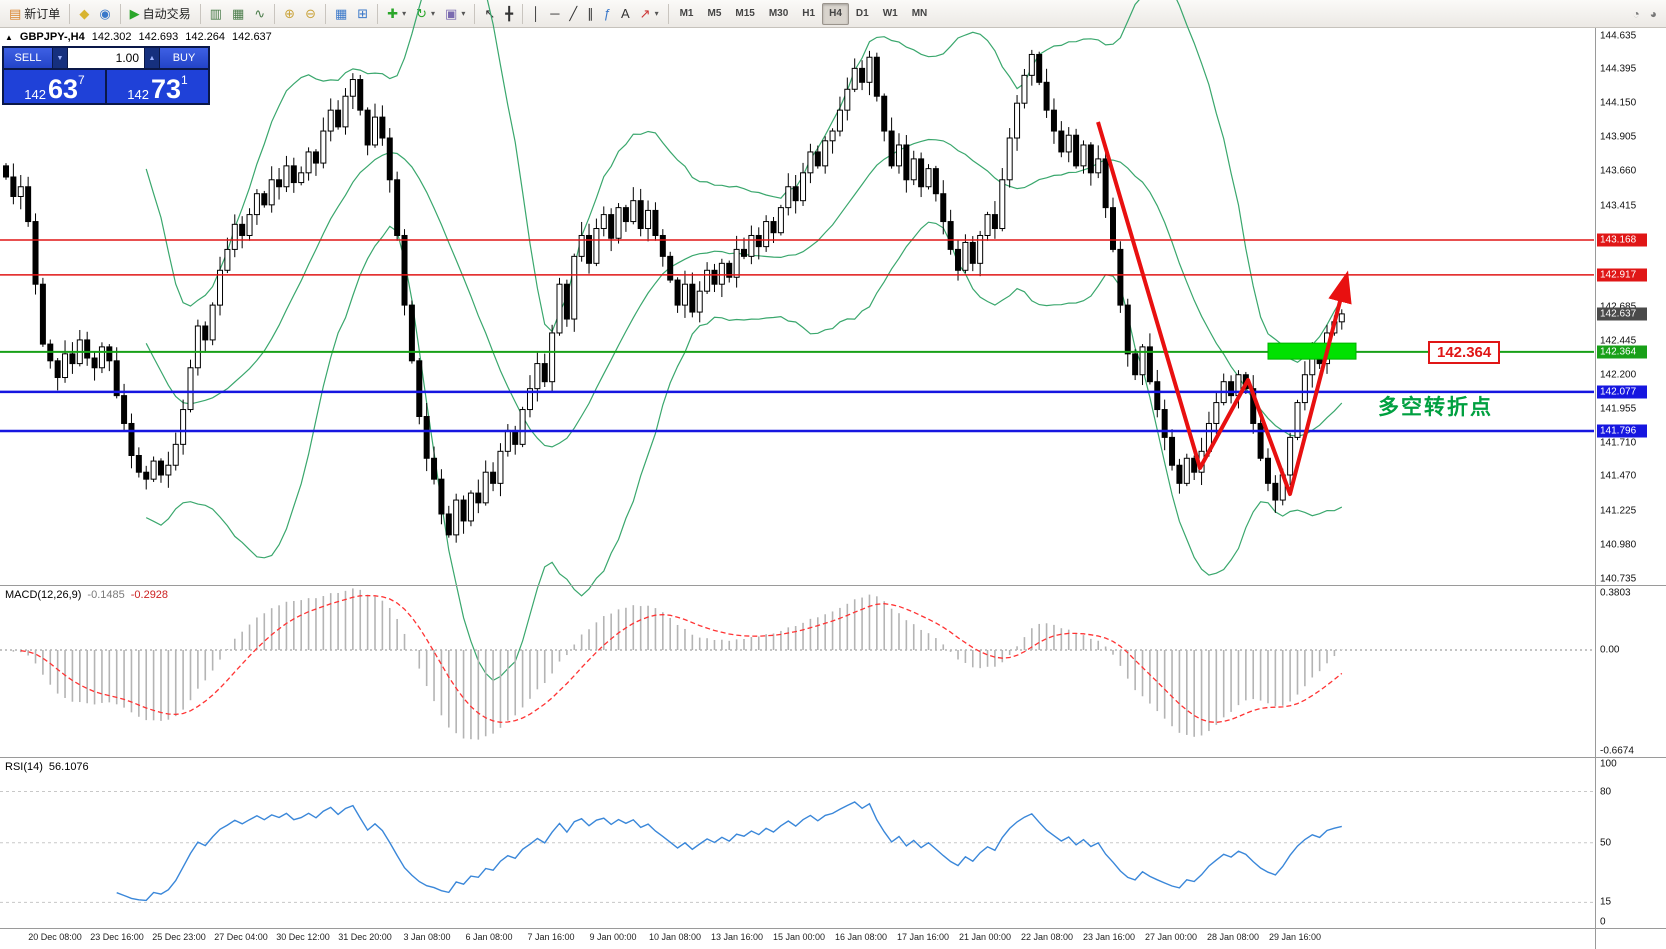  I want to click on text-icon: A, so click(625, 14).